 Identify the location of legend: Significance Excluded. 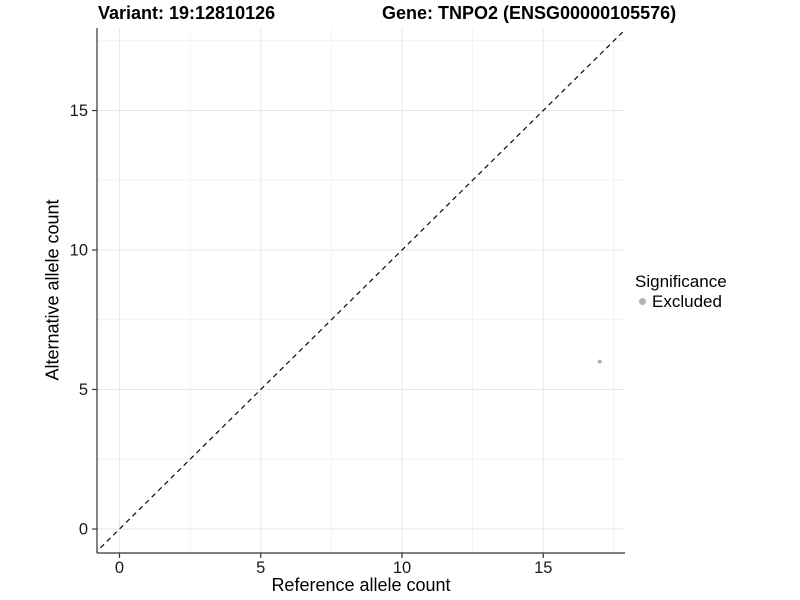
(681, 291).